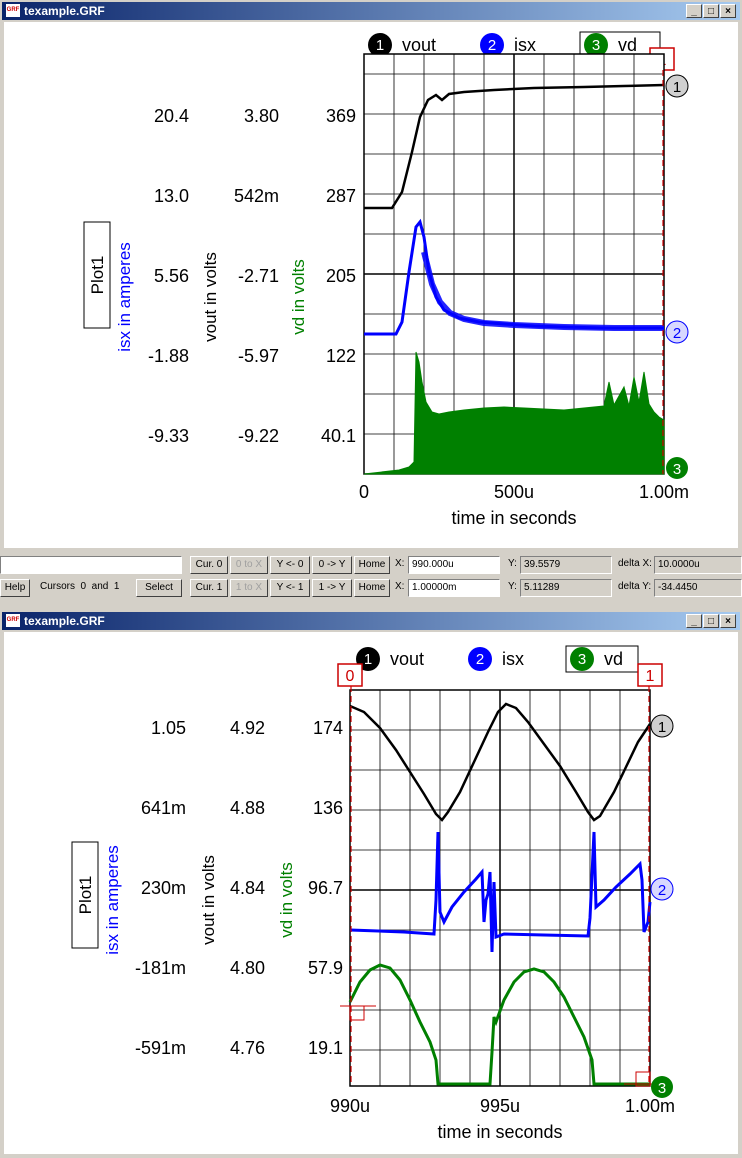 The image size is (742, 1158). I want to click on isx-tick-1: 20.4, so click(171, 116).